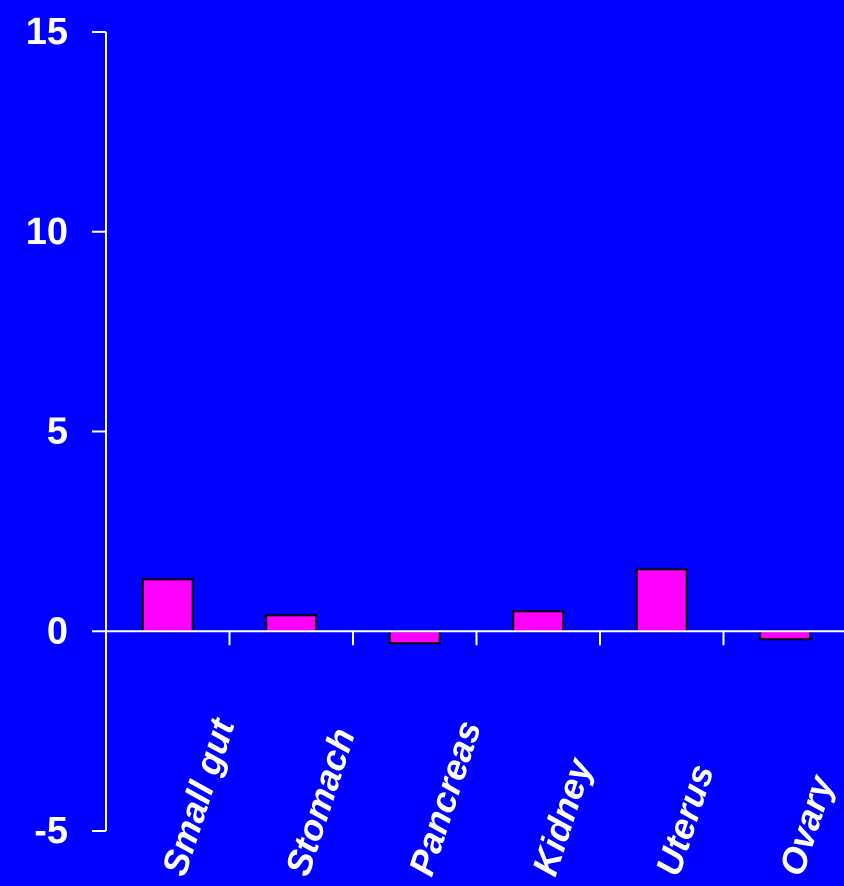  I want to click on x-tick-label: Stomach, so click(320, 801).